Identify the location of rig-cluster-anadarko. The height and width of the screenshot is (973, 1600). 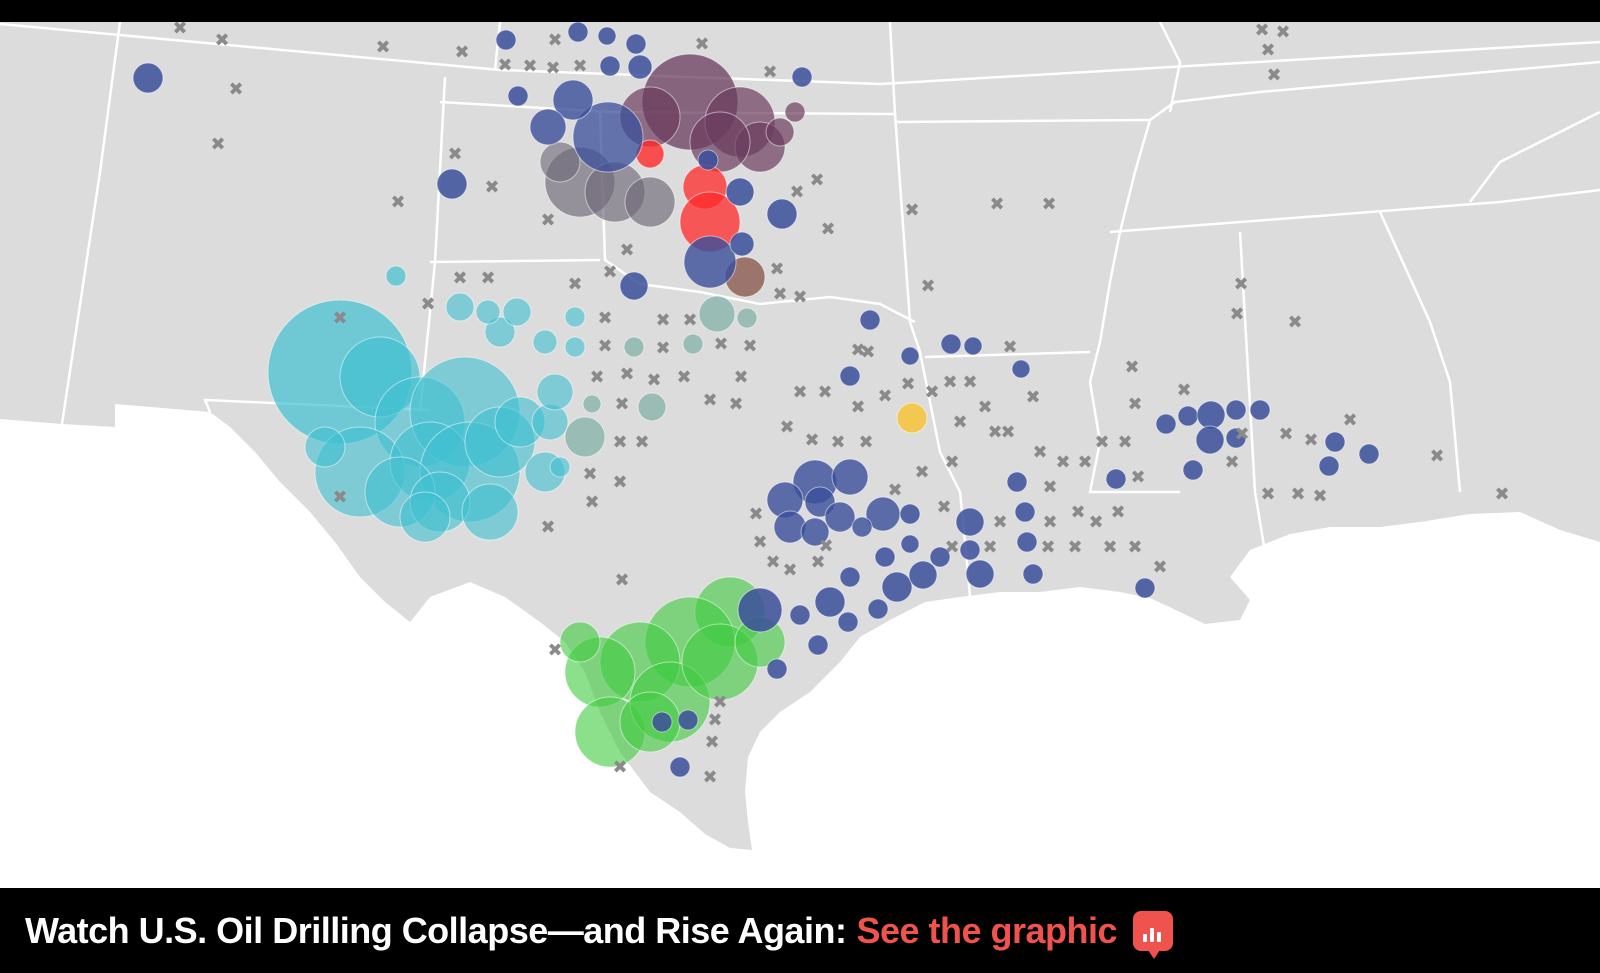
(780, 132).